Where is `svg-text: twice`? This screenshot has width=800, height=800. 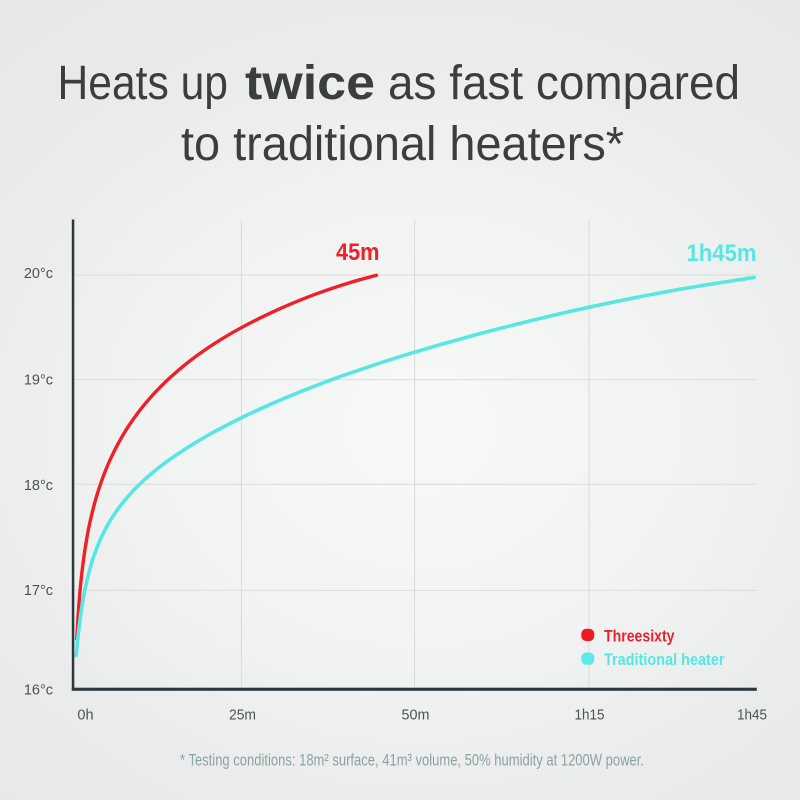
svg-text: twice is located at coordinates (310, 83).